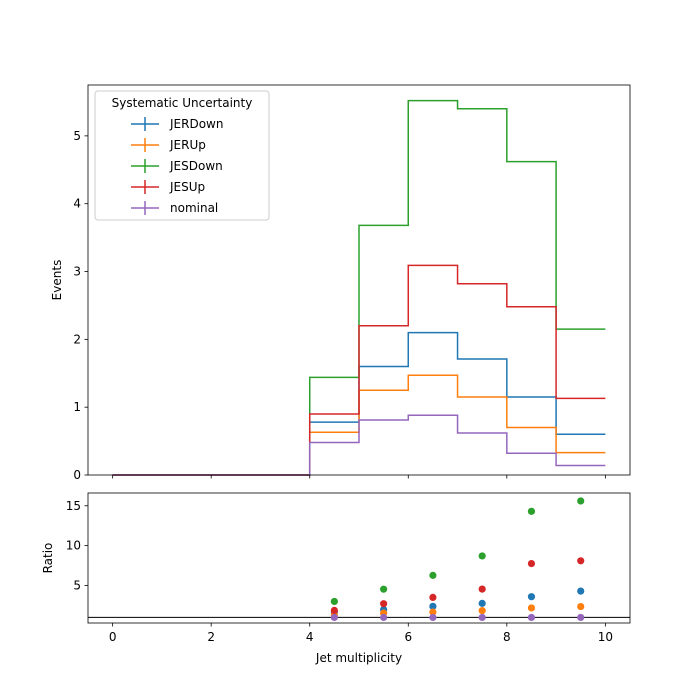 This screenshot has height=700, width=700. I want to click on legend-label: JERDown, so click(196, 124).